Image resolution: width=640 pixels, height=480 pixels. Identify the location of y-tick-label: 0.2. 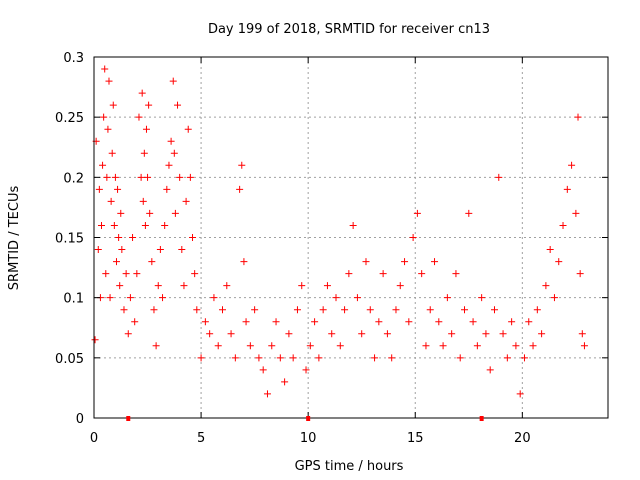
(73, 178).